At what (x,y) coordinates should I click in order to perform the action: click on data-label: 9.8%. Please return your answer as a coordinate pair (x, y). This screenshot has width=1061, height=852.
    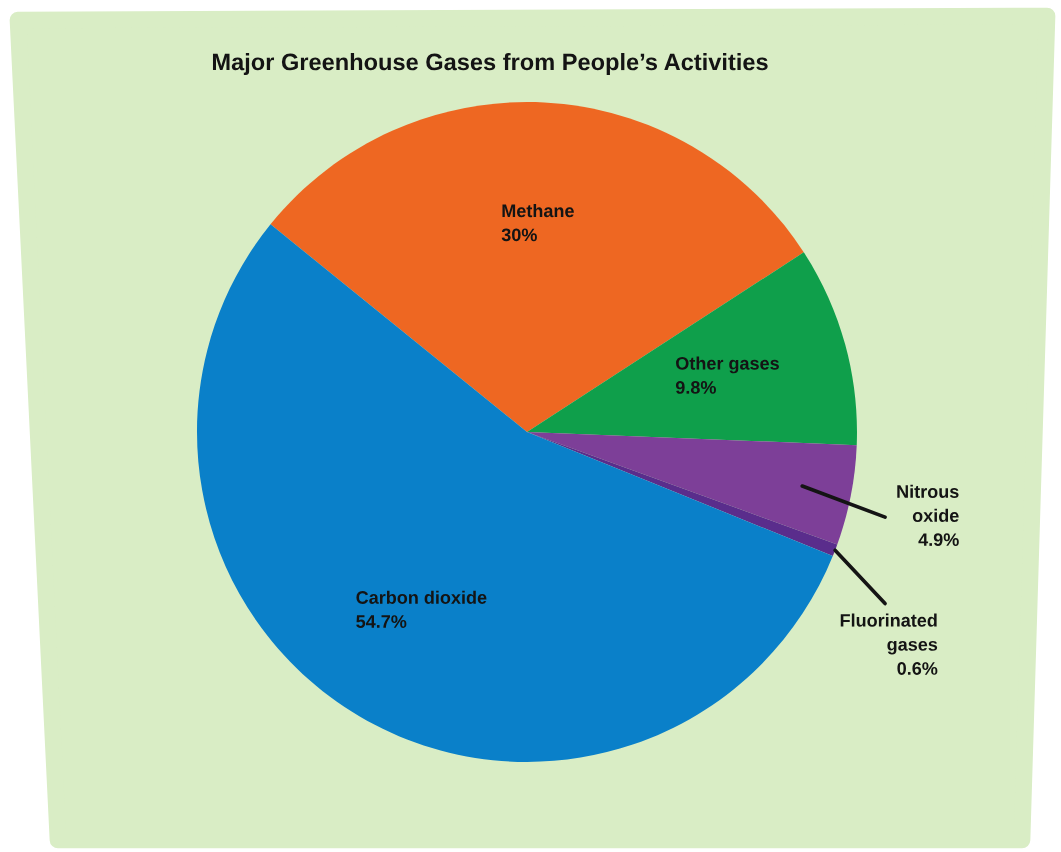
    Looking at the image, I should click on (695, 387).